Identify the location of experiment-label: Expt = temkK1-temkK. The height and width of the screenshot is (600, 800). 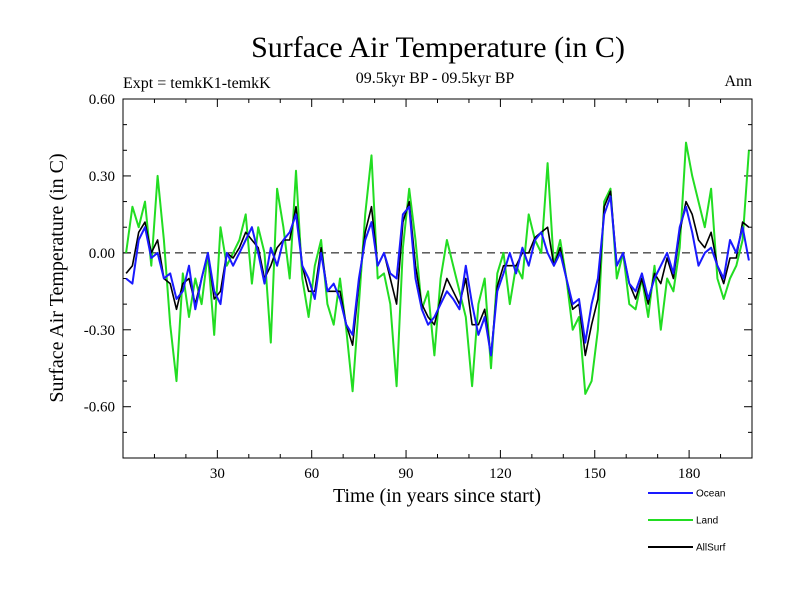
(197, 83).